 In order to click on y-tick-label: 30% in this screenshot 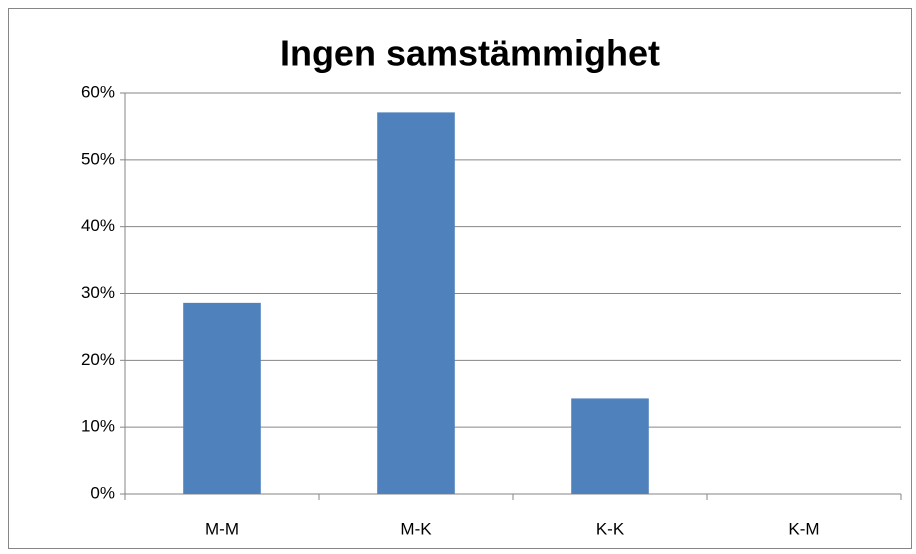, I will do `click(98, 292)`.